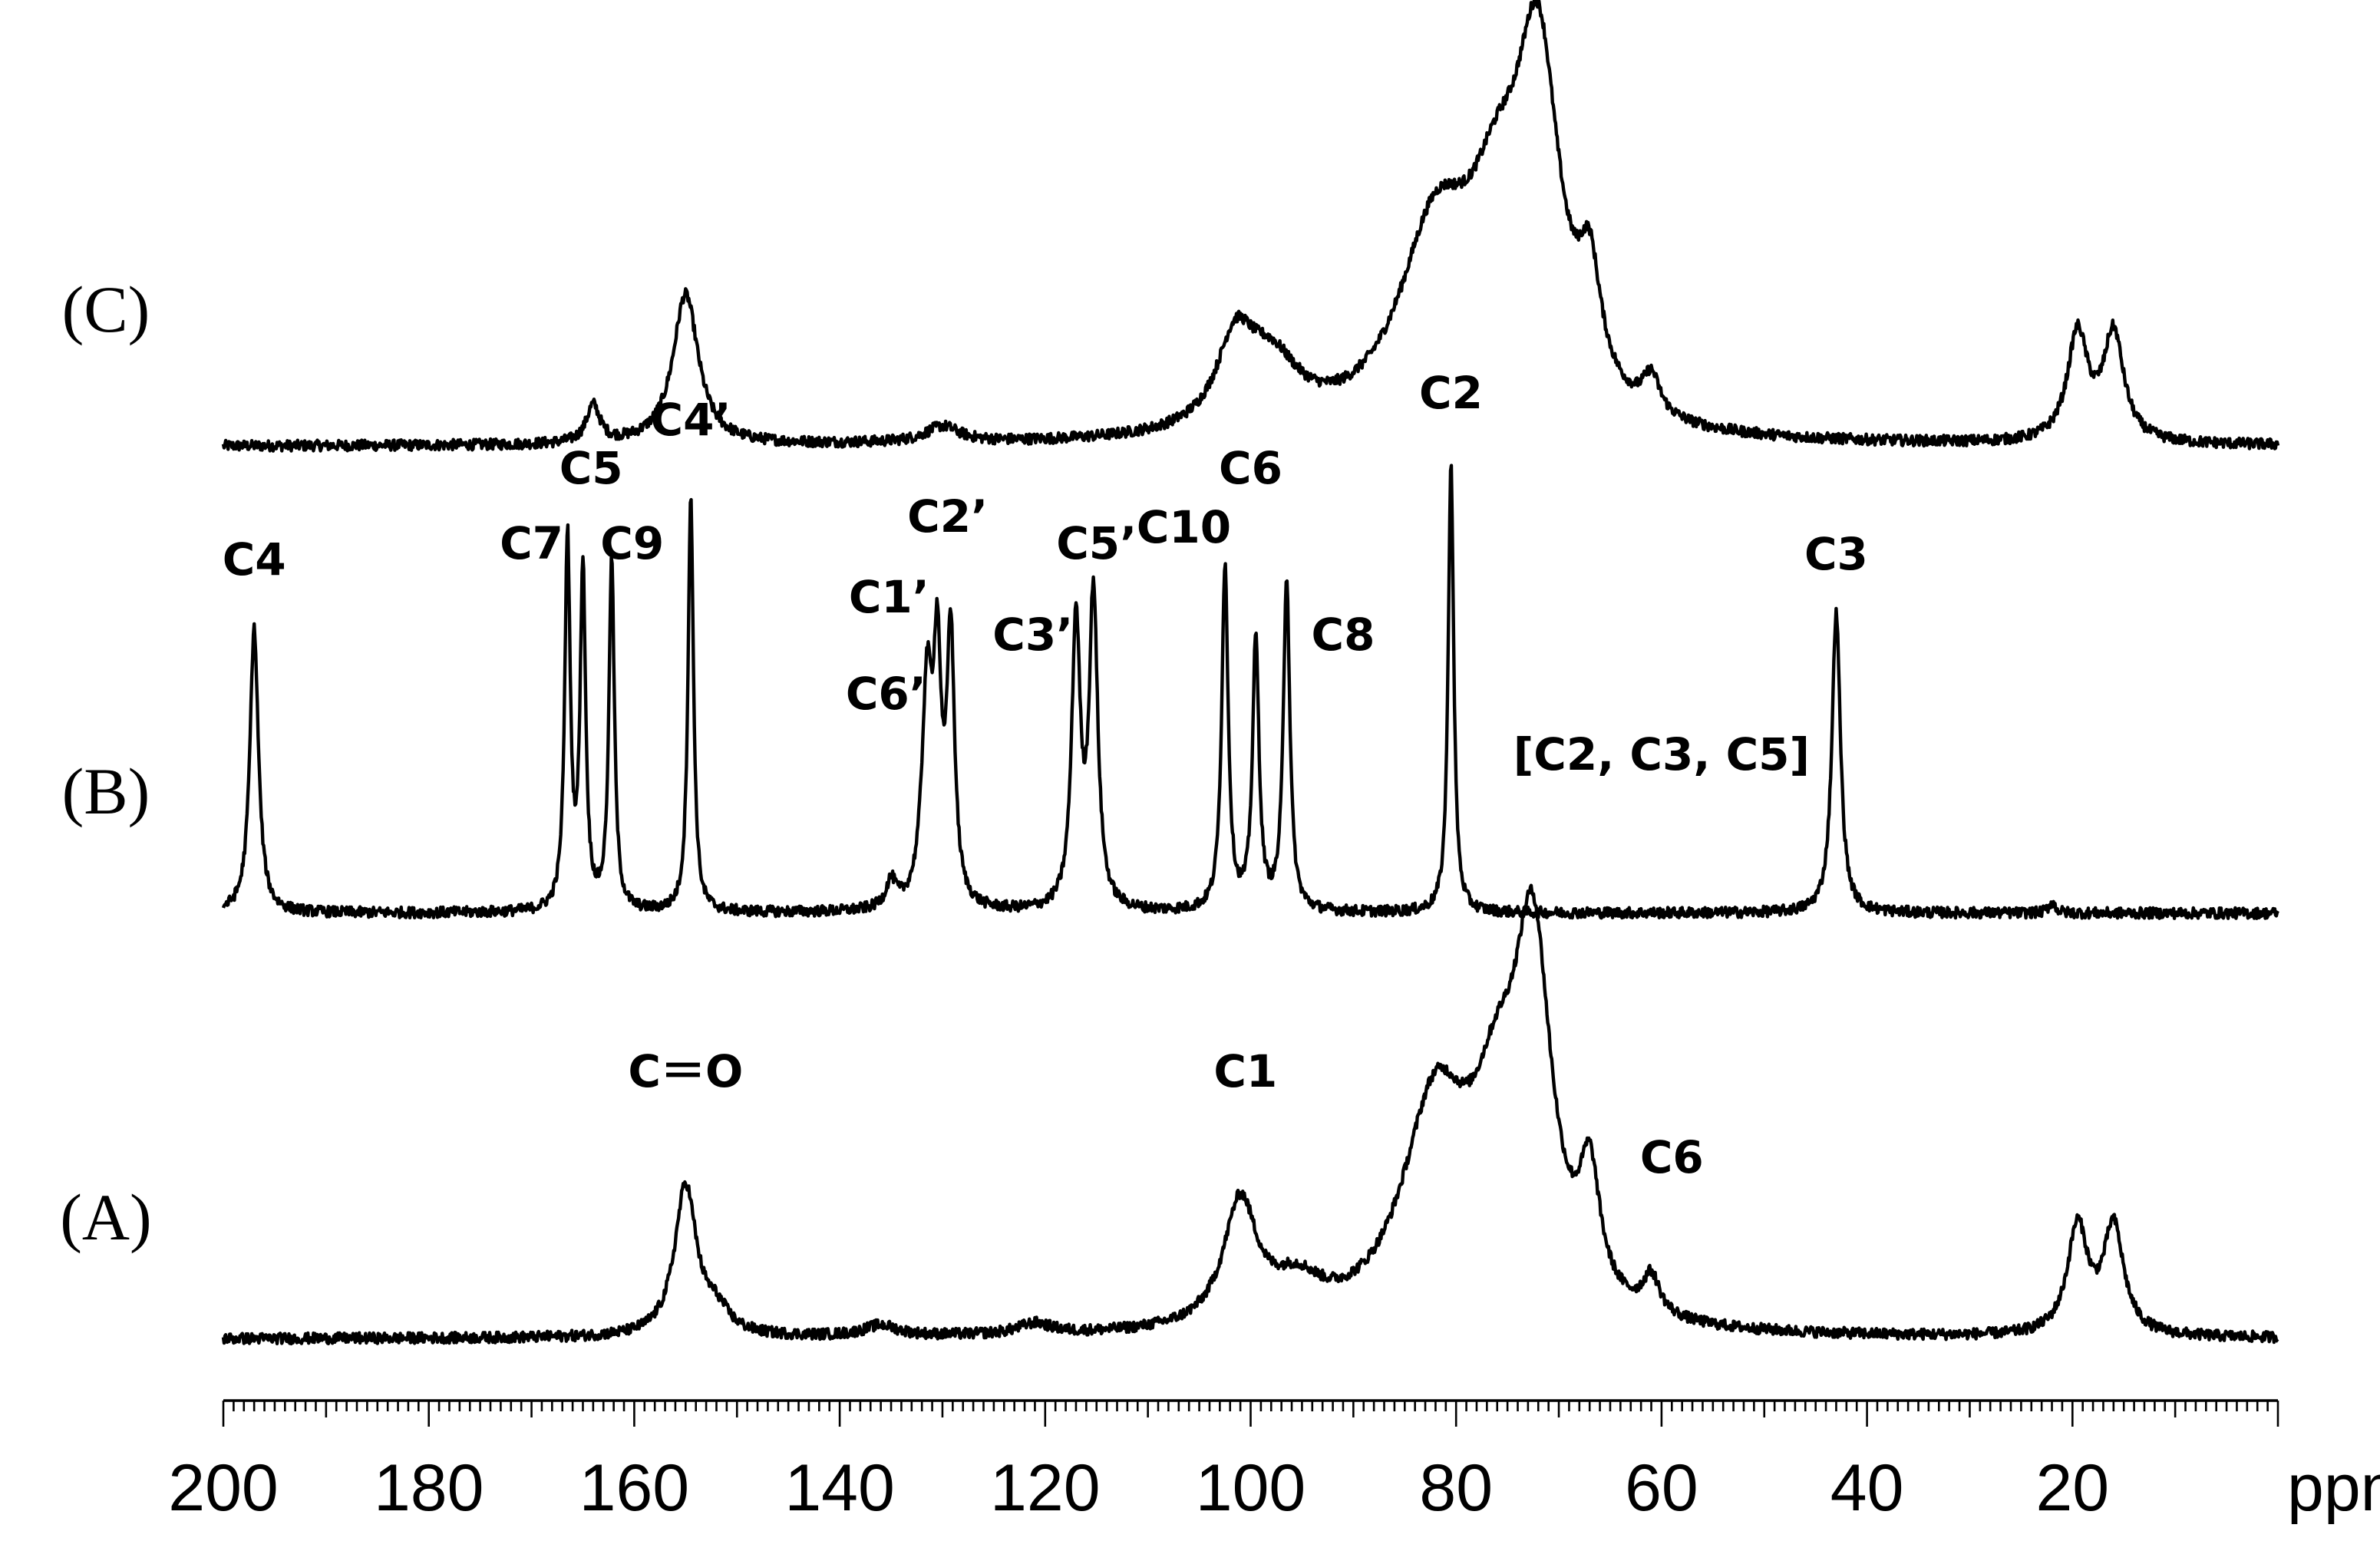  I want to click on x-axis-tick-label: 40, so click(1867, 1488).